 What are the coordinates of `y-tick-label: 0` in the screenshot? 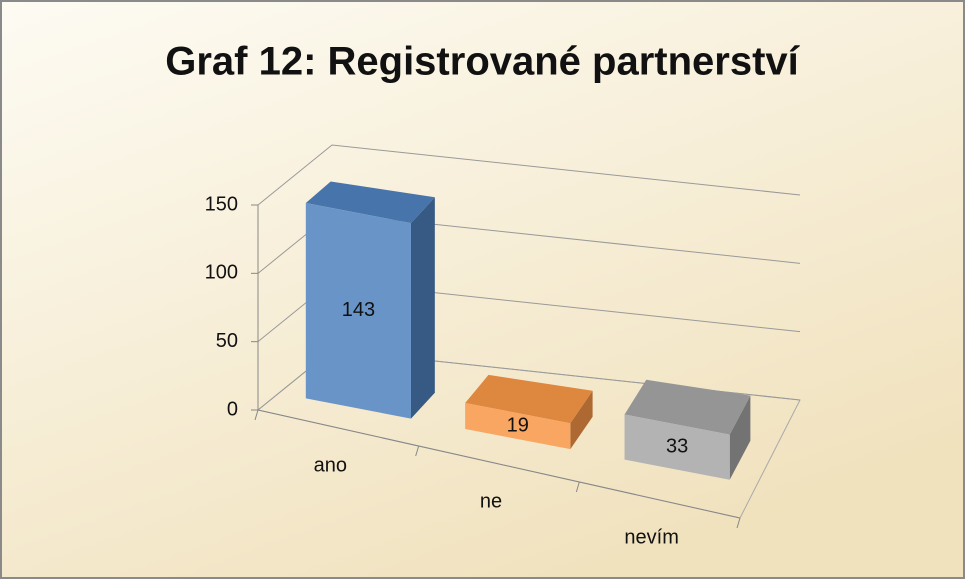 It's located at (232, 409).